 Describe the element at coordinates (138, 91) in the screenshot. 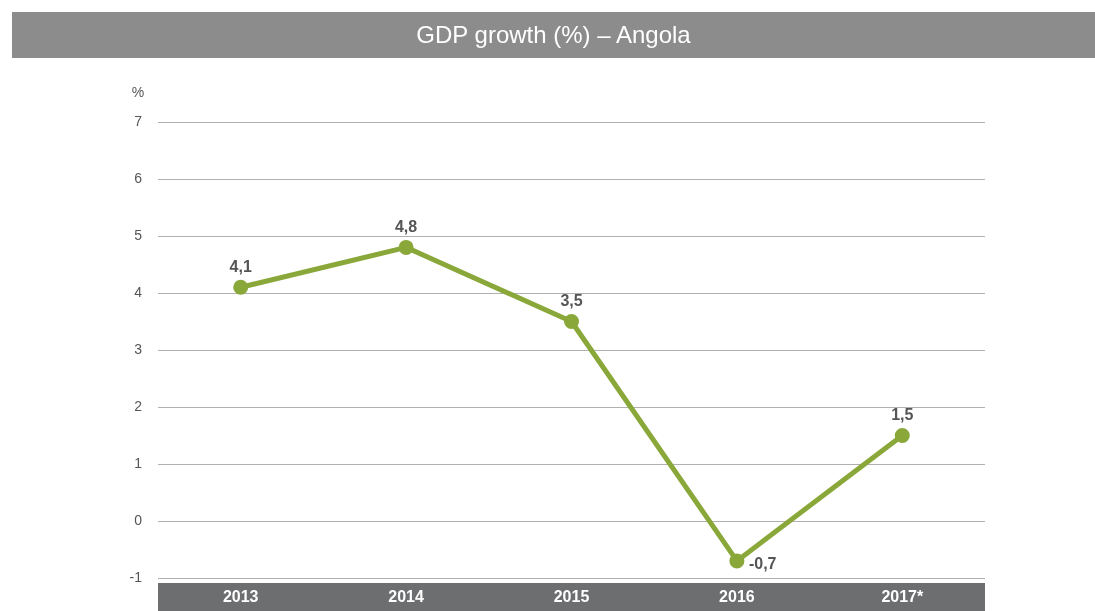

I see `y-axis-title: %` at that location.